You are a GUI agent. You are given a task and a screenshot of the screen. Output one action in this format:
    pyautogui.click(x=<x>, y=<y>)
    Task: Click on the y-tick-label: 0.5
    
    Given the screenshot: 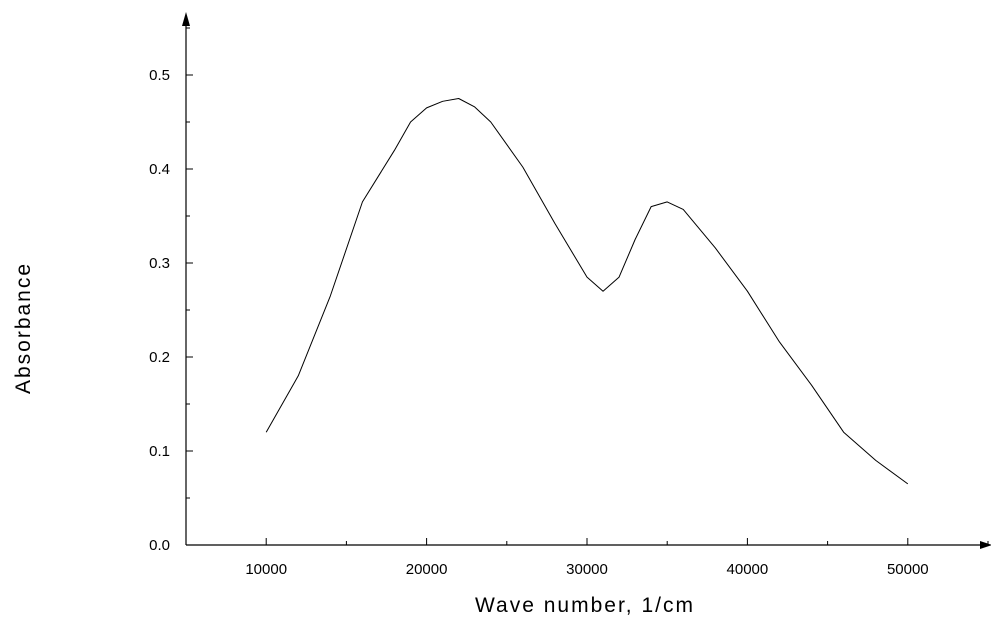 What is the action you would take?
    pyautogui.click(x=159, y=75)
    